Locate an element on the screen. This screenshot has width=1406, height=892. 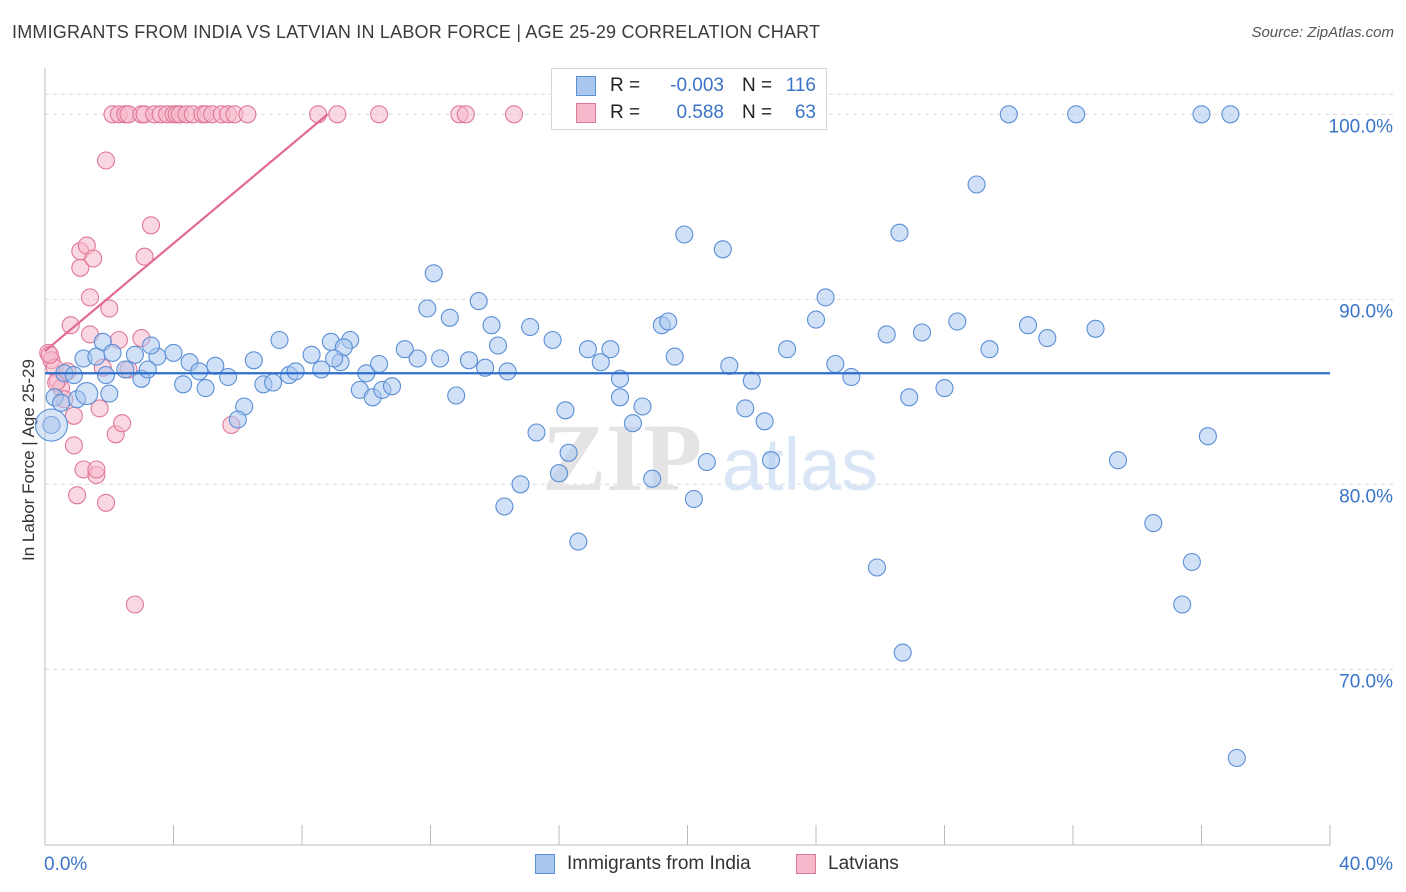
bottom-legend-swatch-latvians is located at coordinates (806, 864).